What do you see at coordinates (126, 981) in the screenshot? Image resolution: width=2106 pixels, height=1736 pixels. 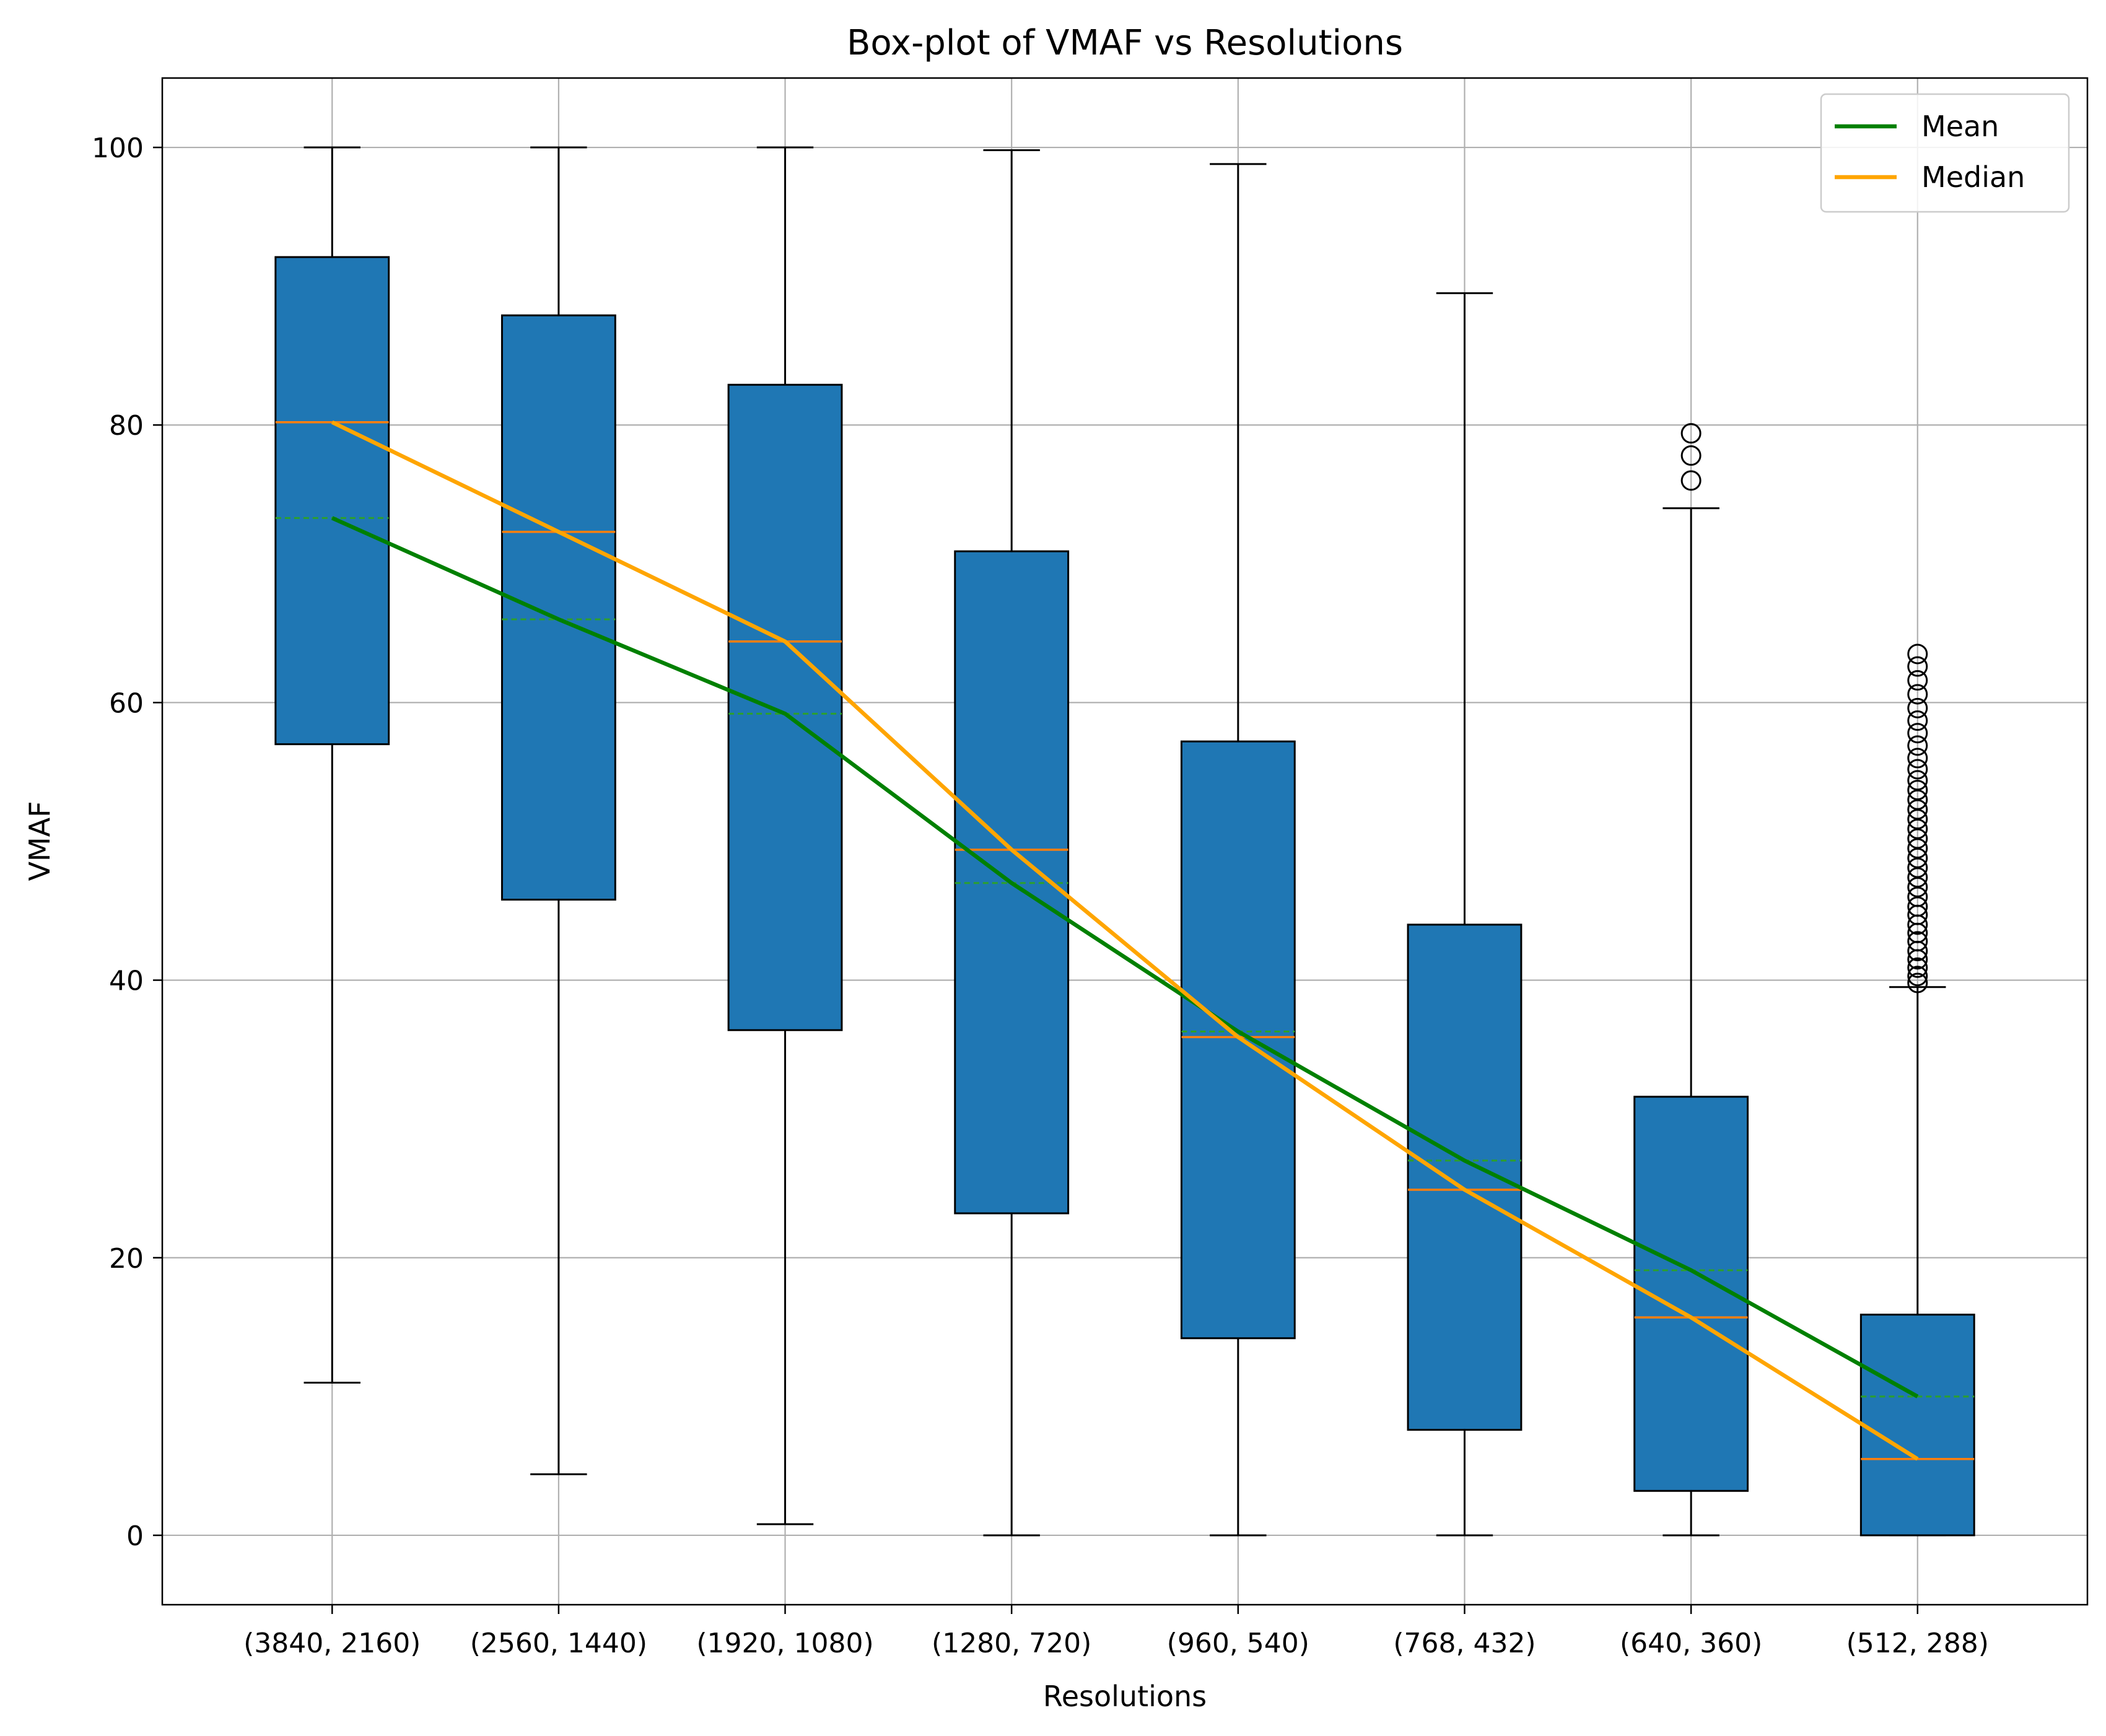 I see `y-tick-label: 40` at bounding box center [126, 981].